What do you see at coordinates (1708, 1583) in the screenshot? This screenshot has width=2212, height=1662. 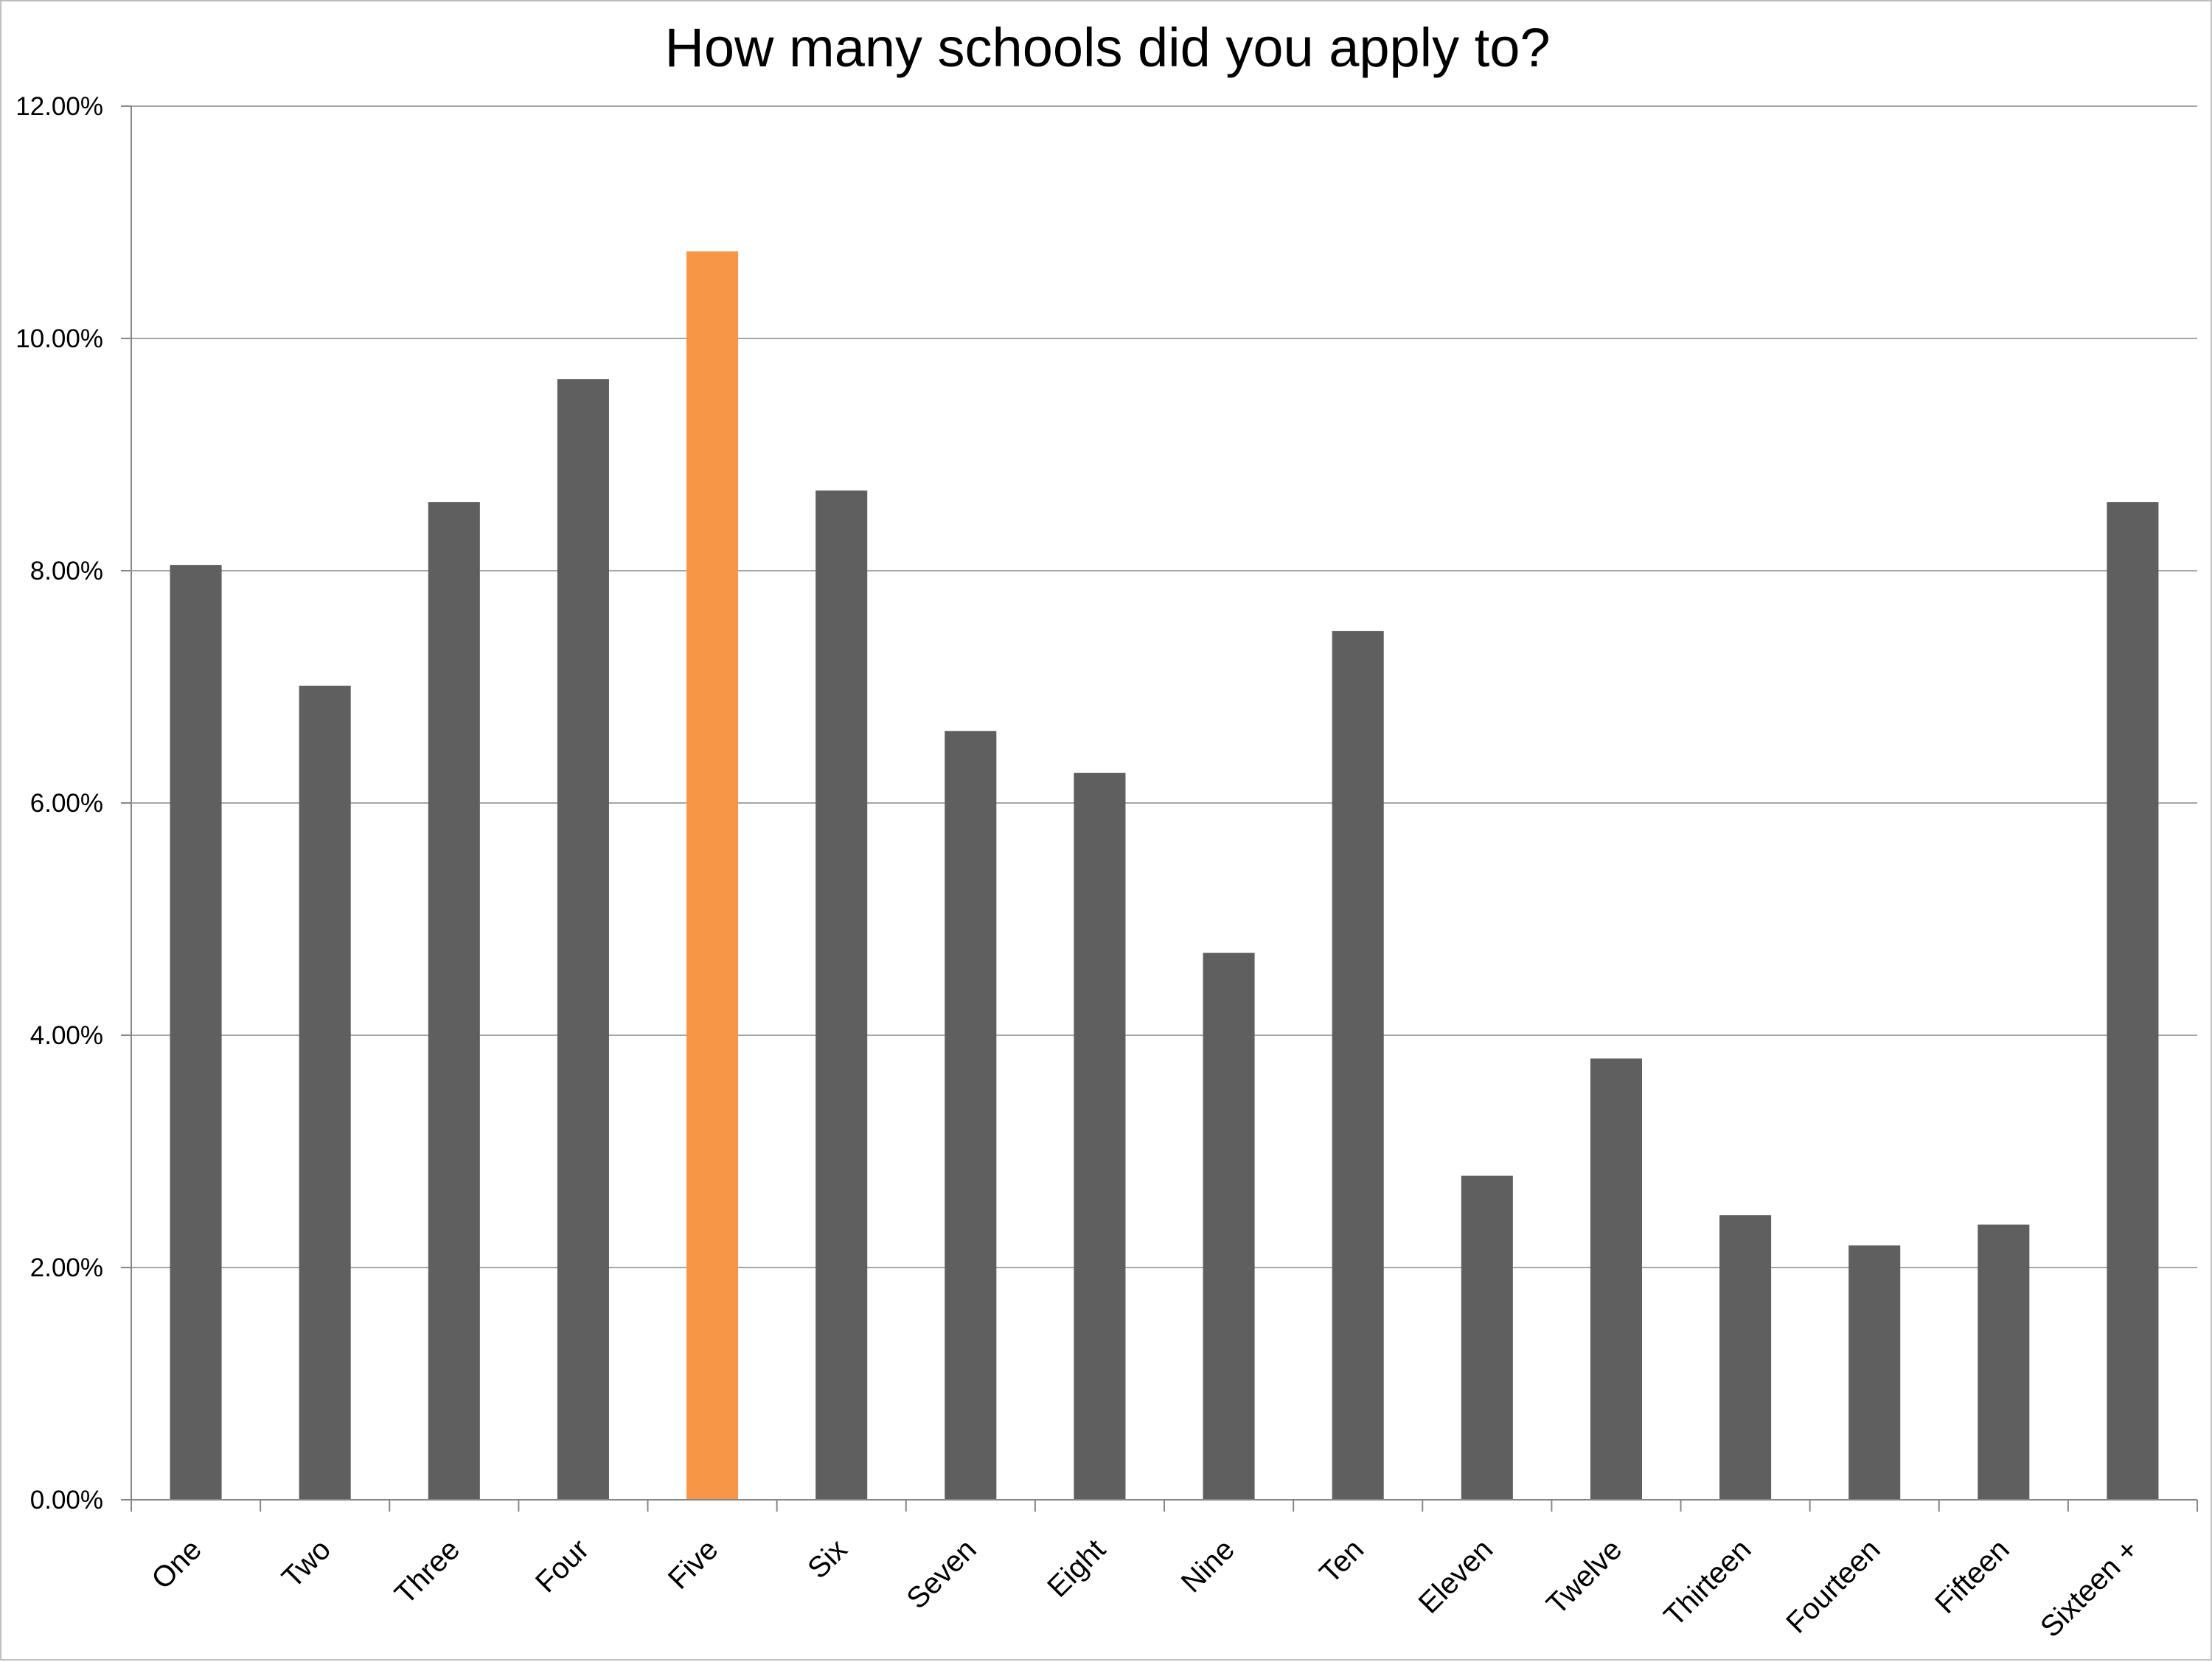 I see `x-tick-label: Thirteen` at bounding box center [1708, 1583].